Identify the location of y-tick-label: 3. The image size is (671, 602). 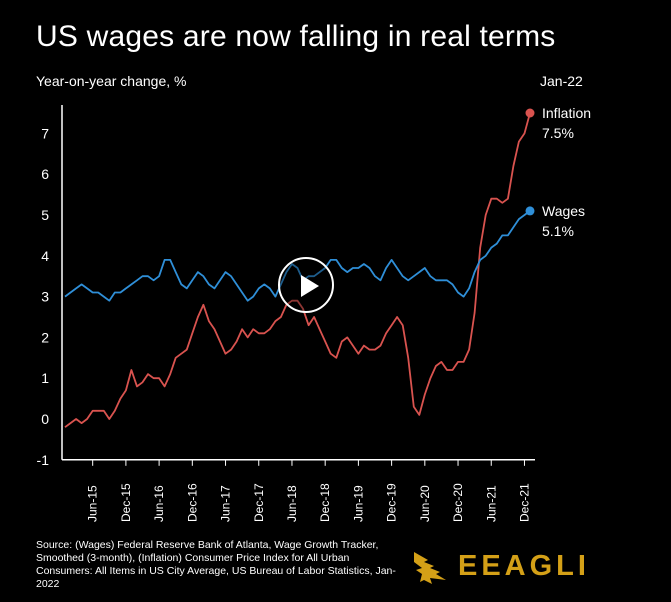
(45, 297).